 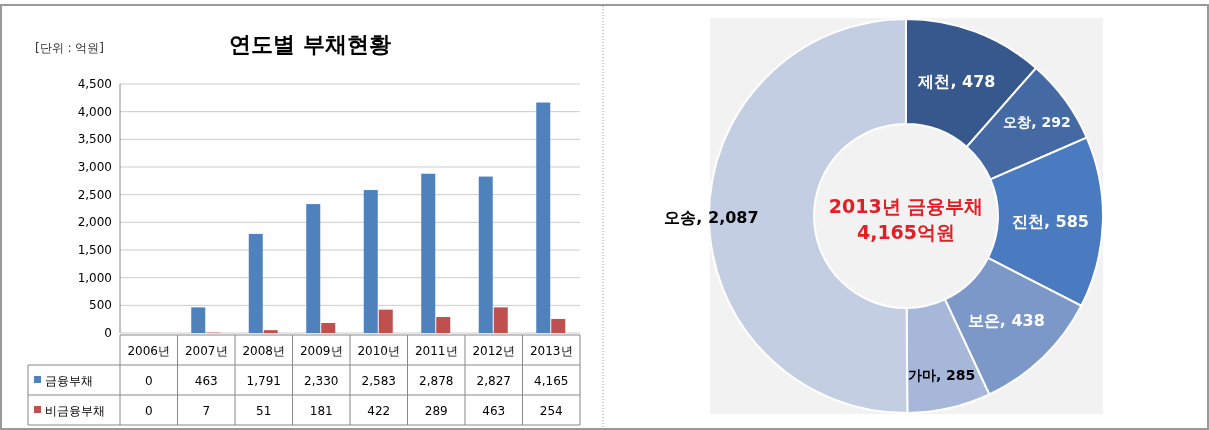 I want to click on slice-label: 가마, so click(x=921, y=375).